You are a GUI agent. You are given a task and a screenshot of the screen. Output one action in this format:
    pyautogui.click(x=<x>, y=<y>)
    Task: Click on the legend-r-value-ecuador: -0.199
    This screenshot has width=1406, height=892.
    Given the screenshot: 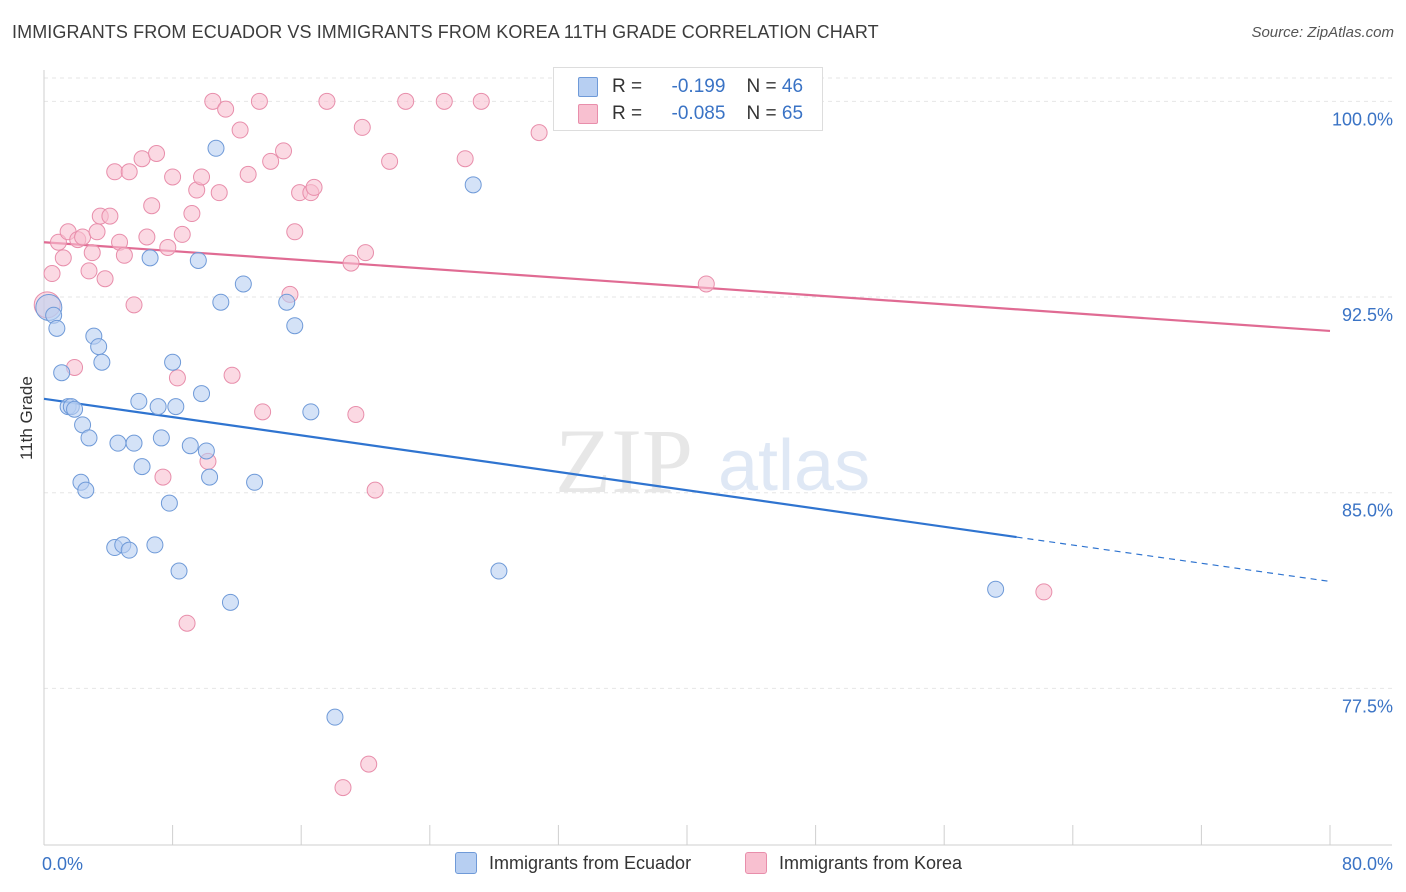 What is the action you would take?
    pyautogui.click(x=698, y=86)
    